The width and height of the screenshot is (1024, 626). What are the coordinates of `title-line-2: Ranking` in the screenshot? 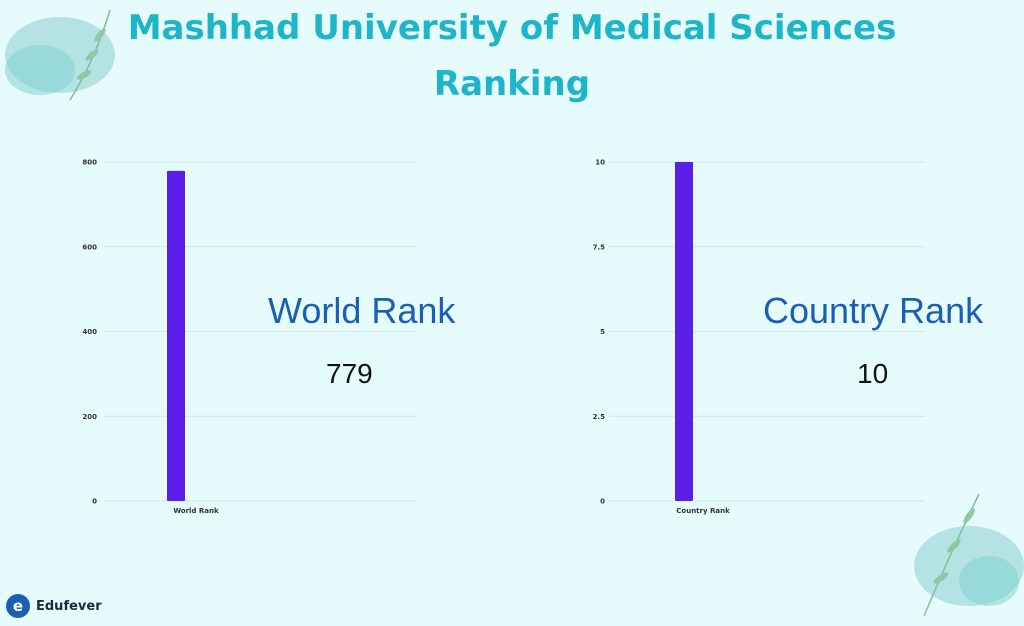 It's located at (512, 84).